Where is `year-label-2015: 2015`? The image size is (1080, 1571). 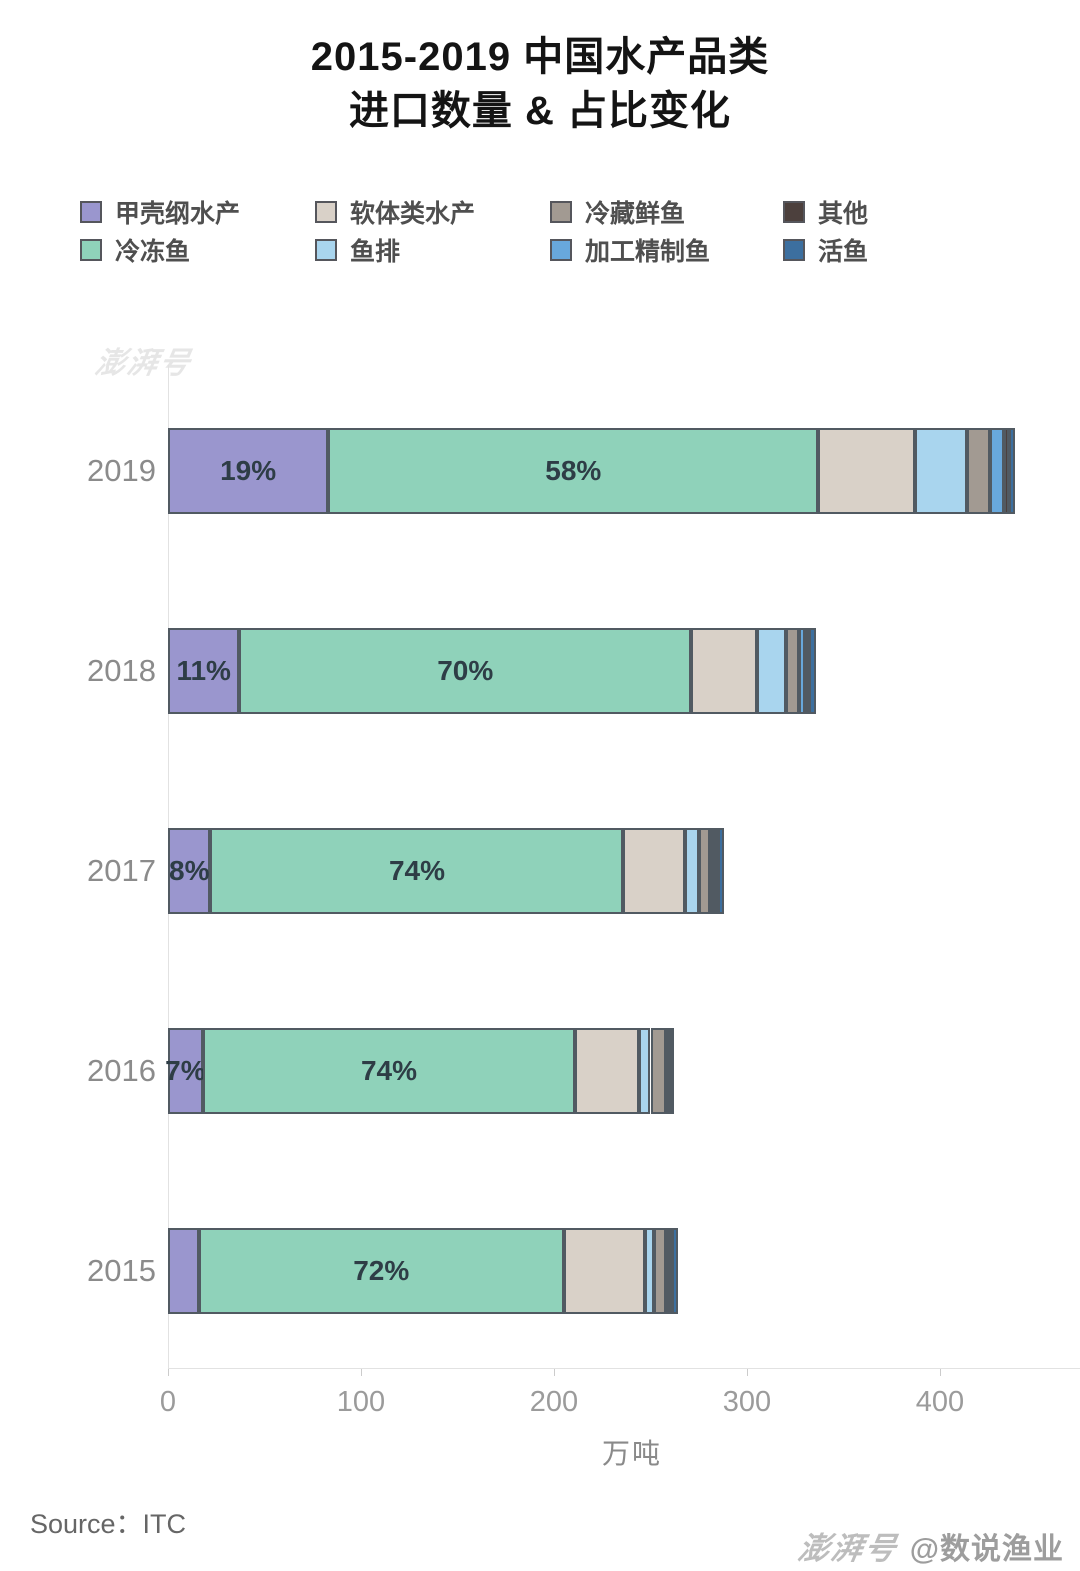
year-label-2015: 2015 is located at coordinates (121, 1270).